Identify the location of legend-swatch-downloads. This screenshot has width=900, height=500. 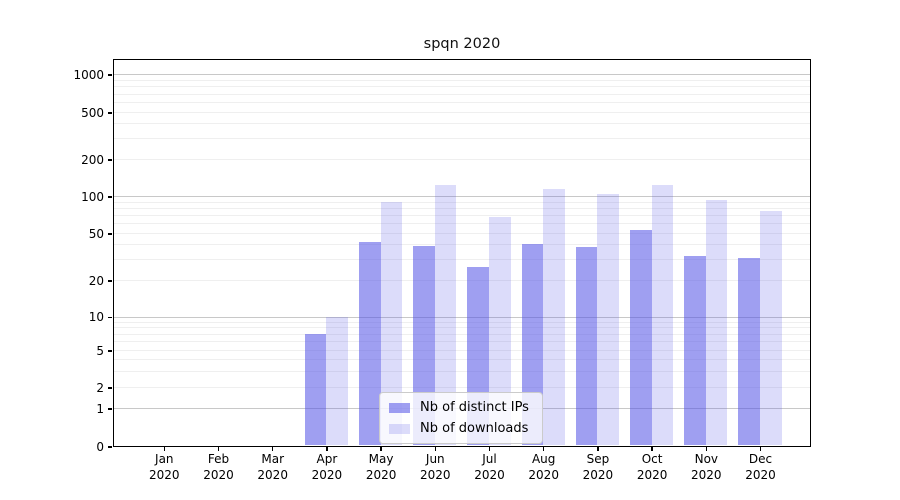
(399, 428).